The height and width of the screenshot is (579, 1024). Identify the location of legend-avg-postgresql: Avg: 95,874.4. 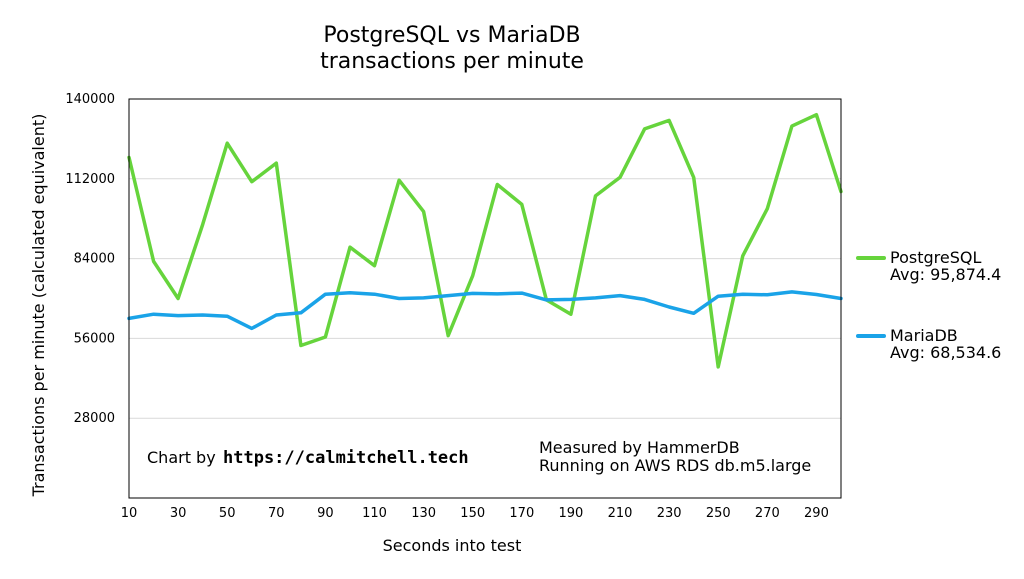
(945, 274).